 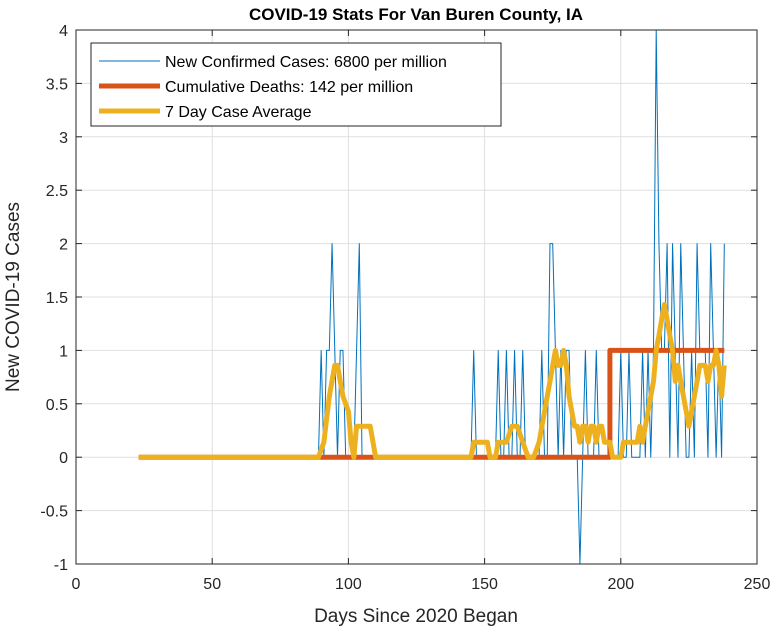 What do you see at coordinates (54, 512) in the screenshot?
I see `y-tick-label: -0.5` at bounding box center [54, 512].